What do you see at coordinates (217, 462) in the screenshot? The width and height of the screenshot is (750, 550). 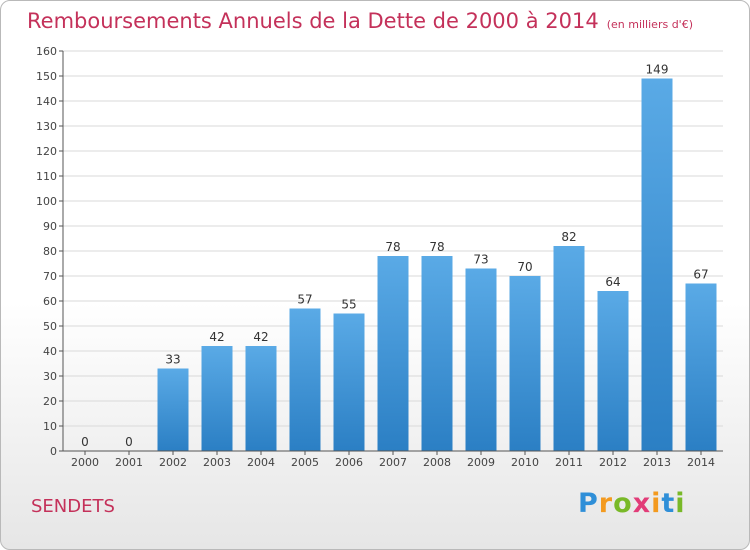 I see `x-tick-label: 2003` at bounding box center [217, 462].